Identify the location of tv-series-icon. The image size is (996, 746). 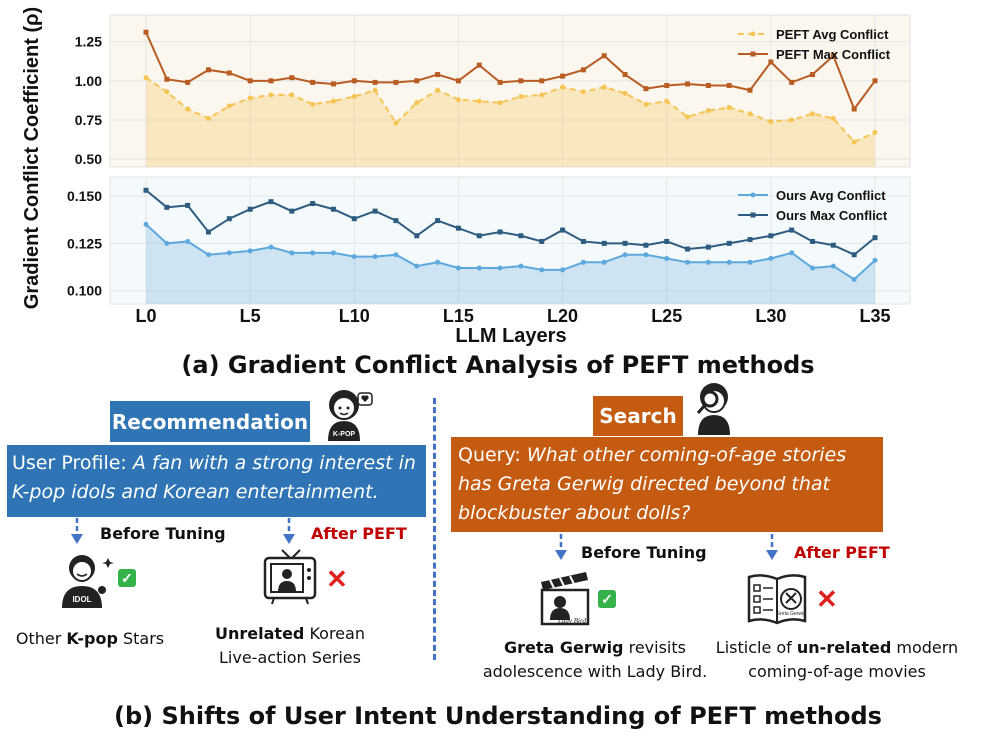
(290, 577).